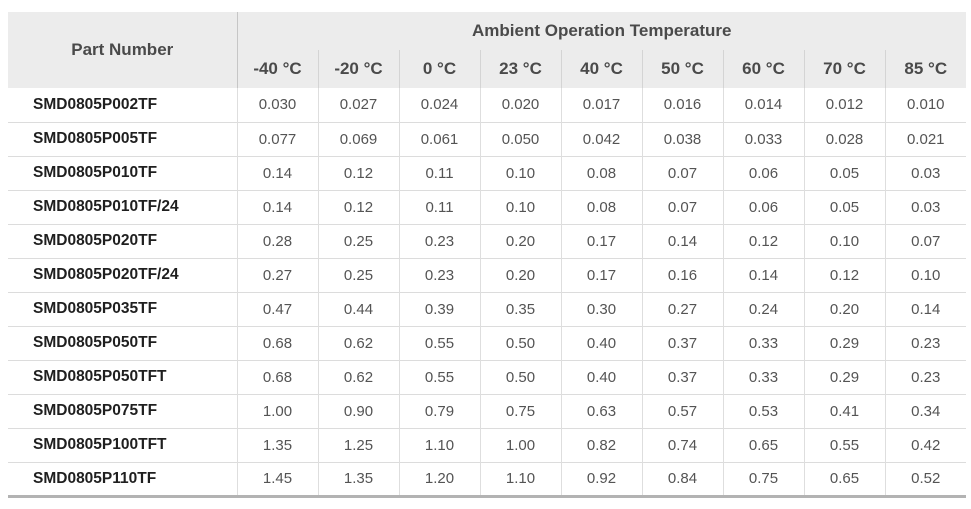 This screenshot has width=971, height=509. Describe the element at coordinates (601, 138) in the screenshot. I see `value-cell: 0.042` at that location.